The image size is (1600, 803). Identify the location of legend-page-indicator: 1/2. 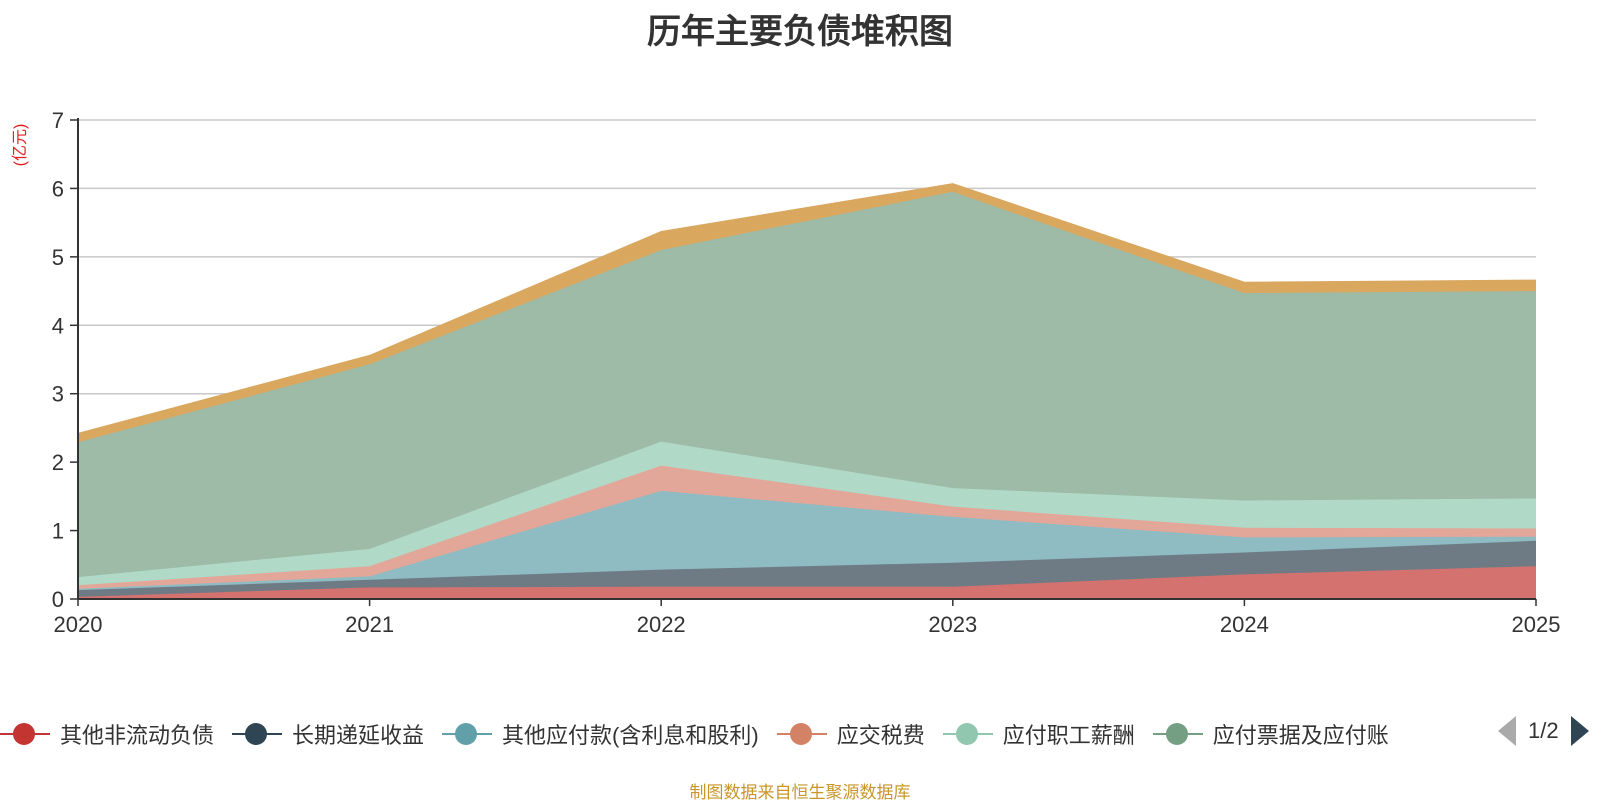
(1543, 730).